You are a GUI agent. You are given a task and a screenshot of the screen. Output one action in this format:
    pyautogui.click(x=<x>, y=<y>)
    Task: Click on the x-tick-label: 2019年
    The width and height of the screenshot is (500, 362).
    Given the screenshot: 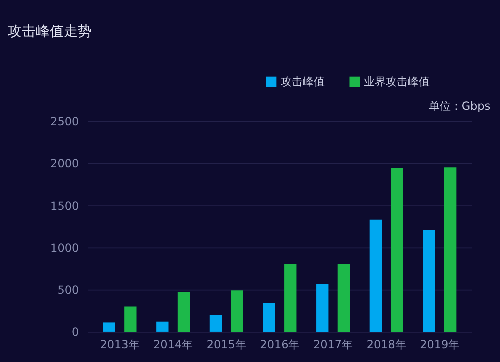 What is the action you would take?
    pyautogui.click(x=440, y=345)
    